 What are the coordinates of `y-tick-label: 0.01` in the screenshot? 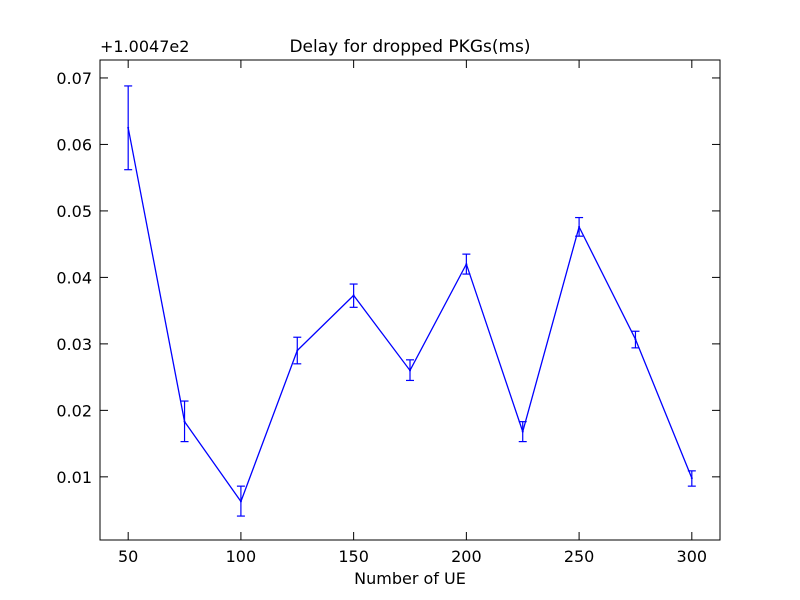 It's located at (74, 477).